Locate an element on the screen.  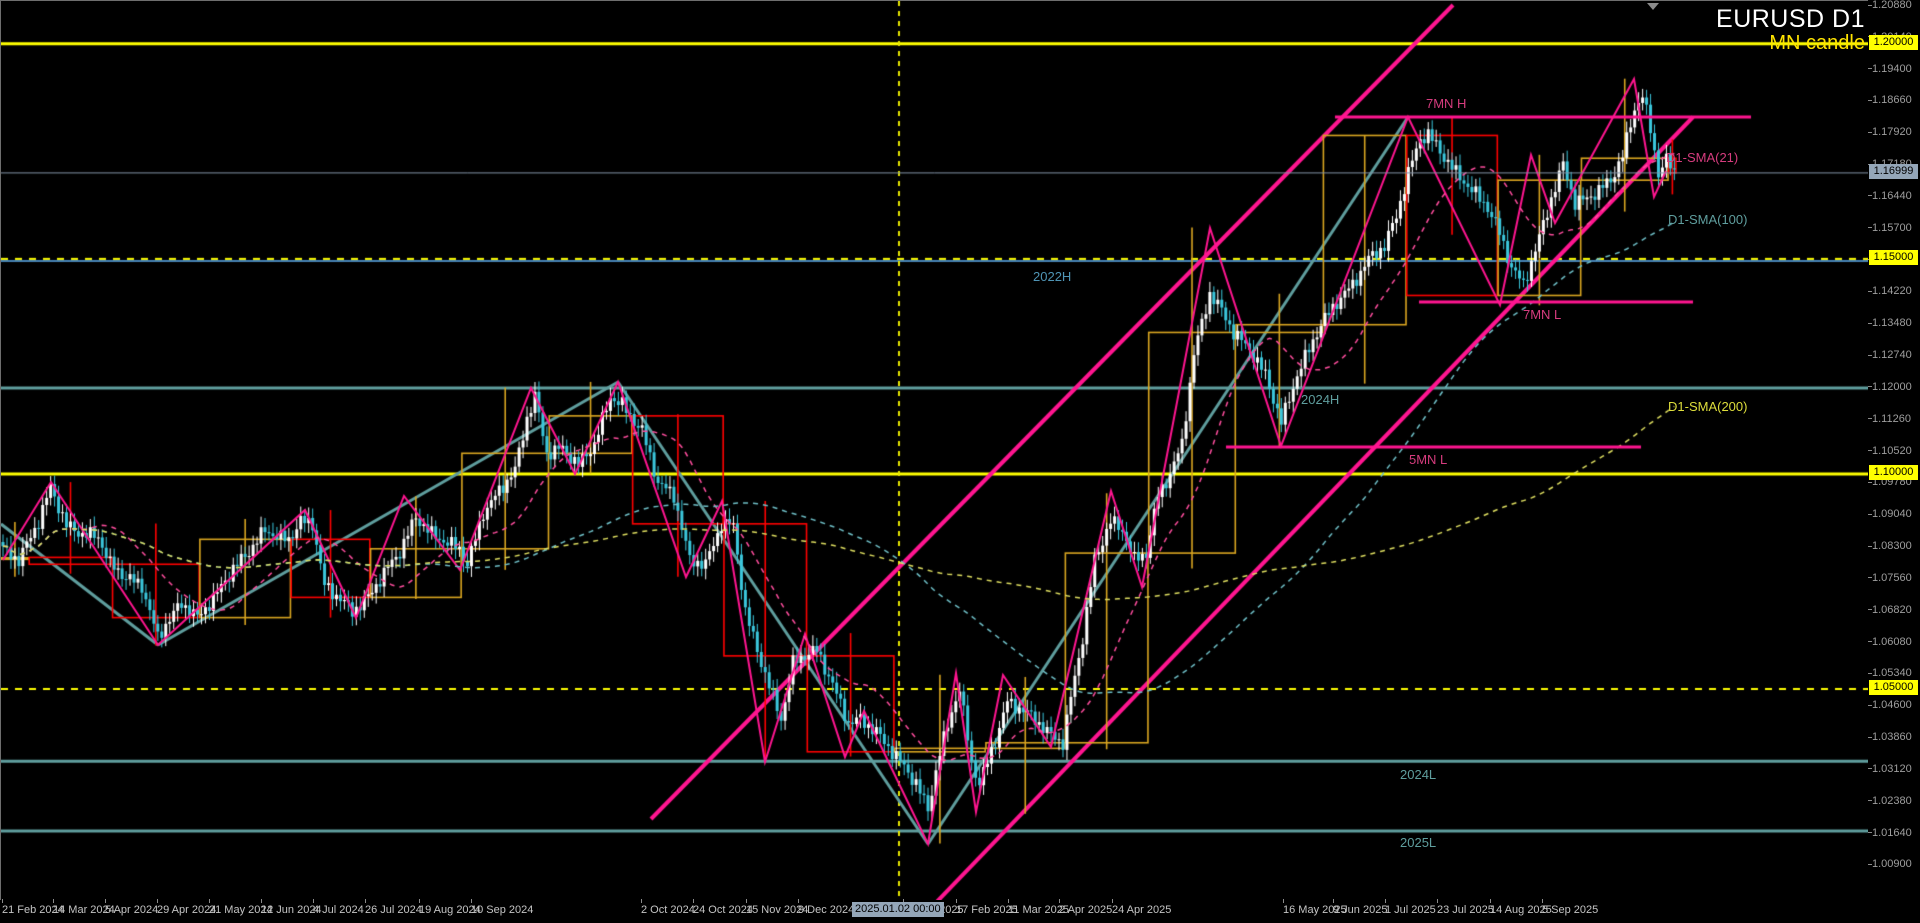
date-tick-label: 12 Jun 2024 is located at coordinates (291, 910).